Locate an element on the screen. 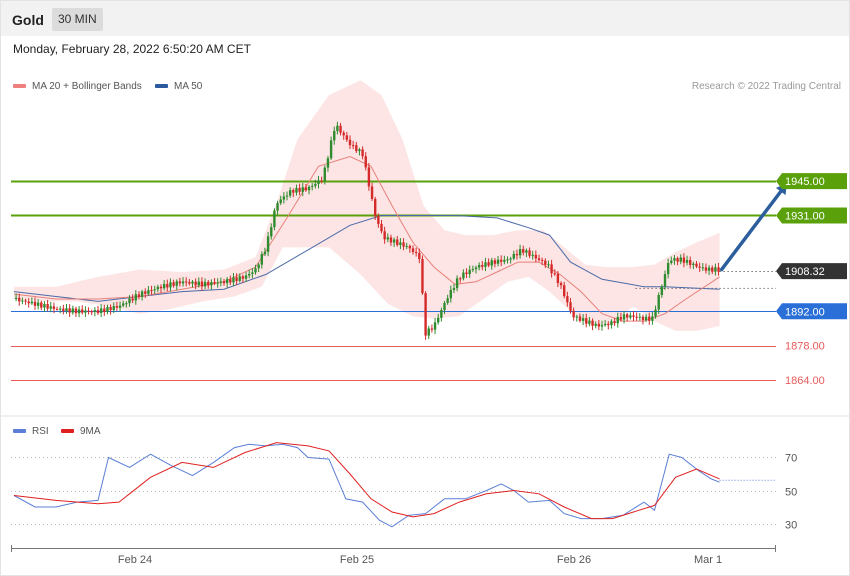 The width and height of the screenshot is (850, 576). price-tag-text-1892.00: 1892.00 is located at coordinates (805, 312).